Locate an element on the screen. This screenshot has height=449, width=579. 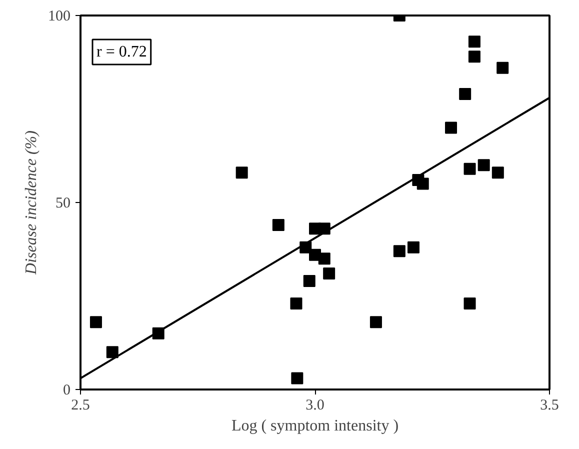
y-tick-label: 0 is located at coordinates (66, 390).